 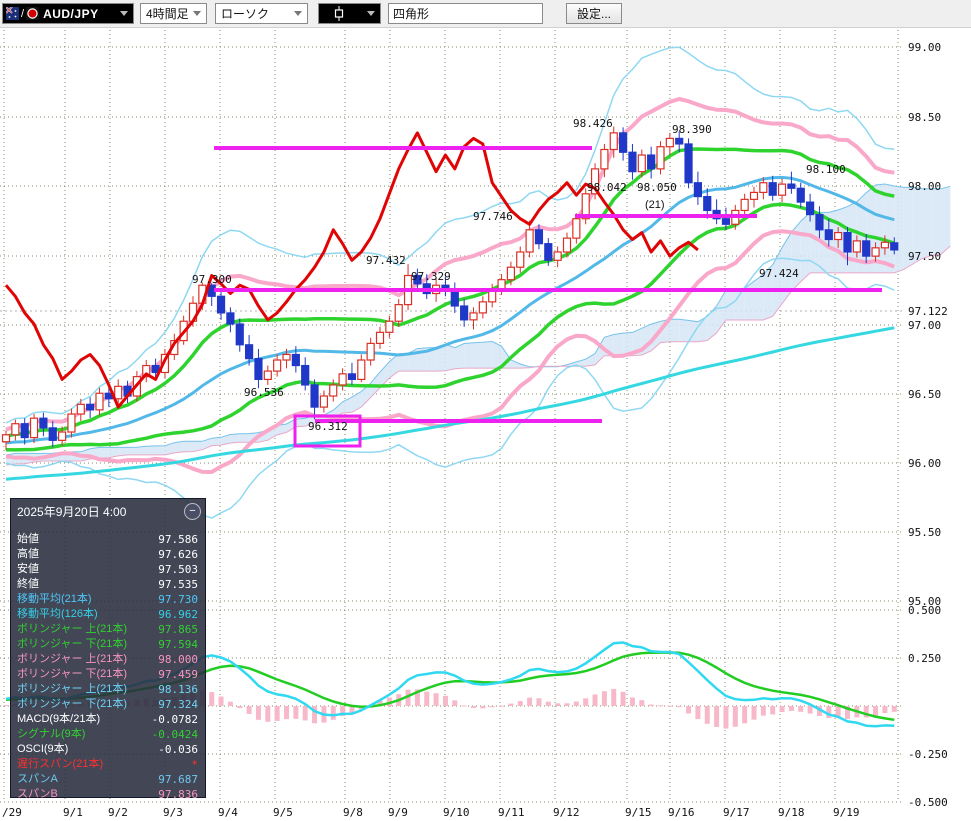 What do you see at coordinates (928, 754) in the screenshot?
I see `oscillator-axis-label: -0.250` at bounding box center [928, 754].